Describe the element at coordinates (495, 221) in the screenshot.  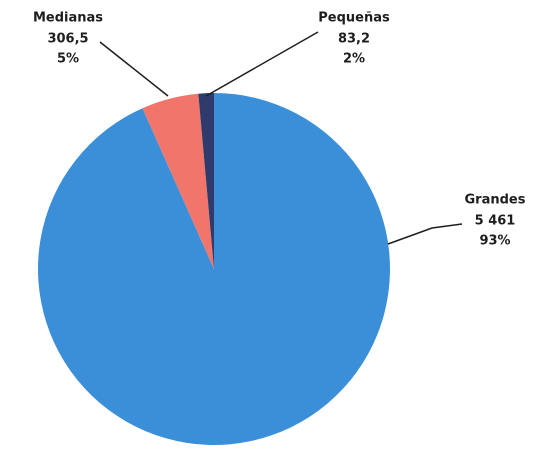
I see `value-label: 5 461` at that location.